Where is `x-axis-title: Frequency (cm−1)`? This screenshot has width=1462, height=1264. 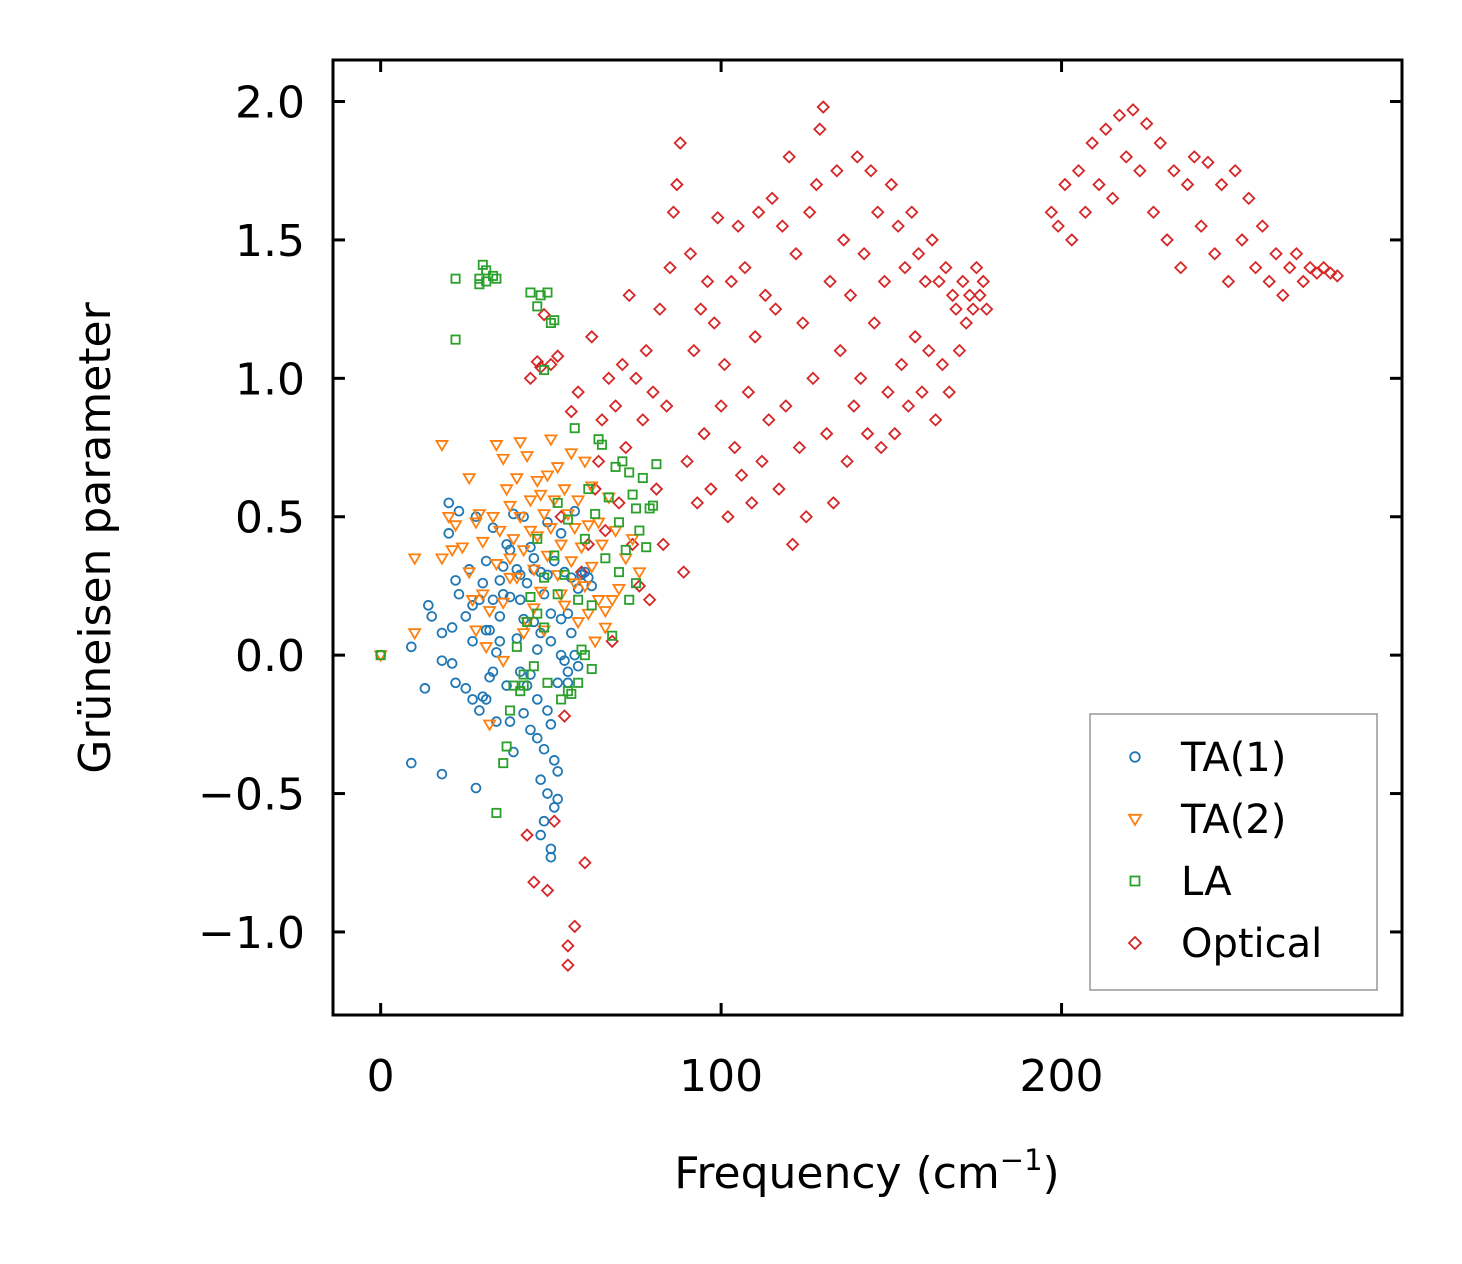 x-axis-title: Frequency (cm−1) is located at coordinates (866, 1171).